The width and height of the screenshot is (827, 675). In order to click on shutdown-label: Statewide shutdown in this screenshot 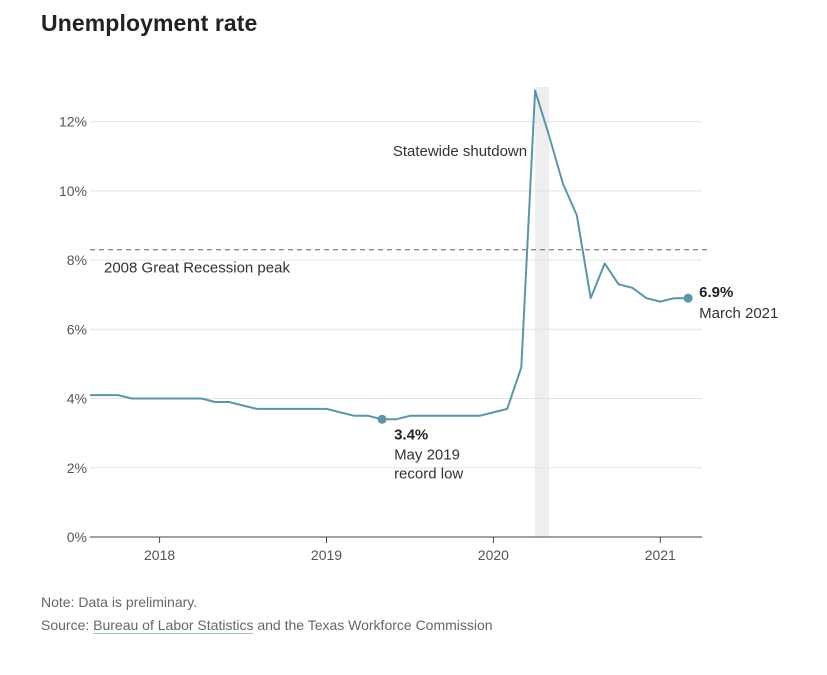, I will do `click(460, 151)`.